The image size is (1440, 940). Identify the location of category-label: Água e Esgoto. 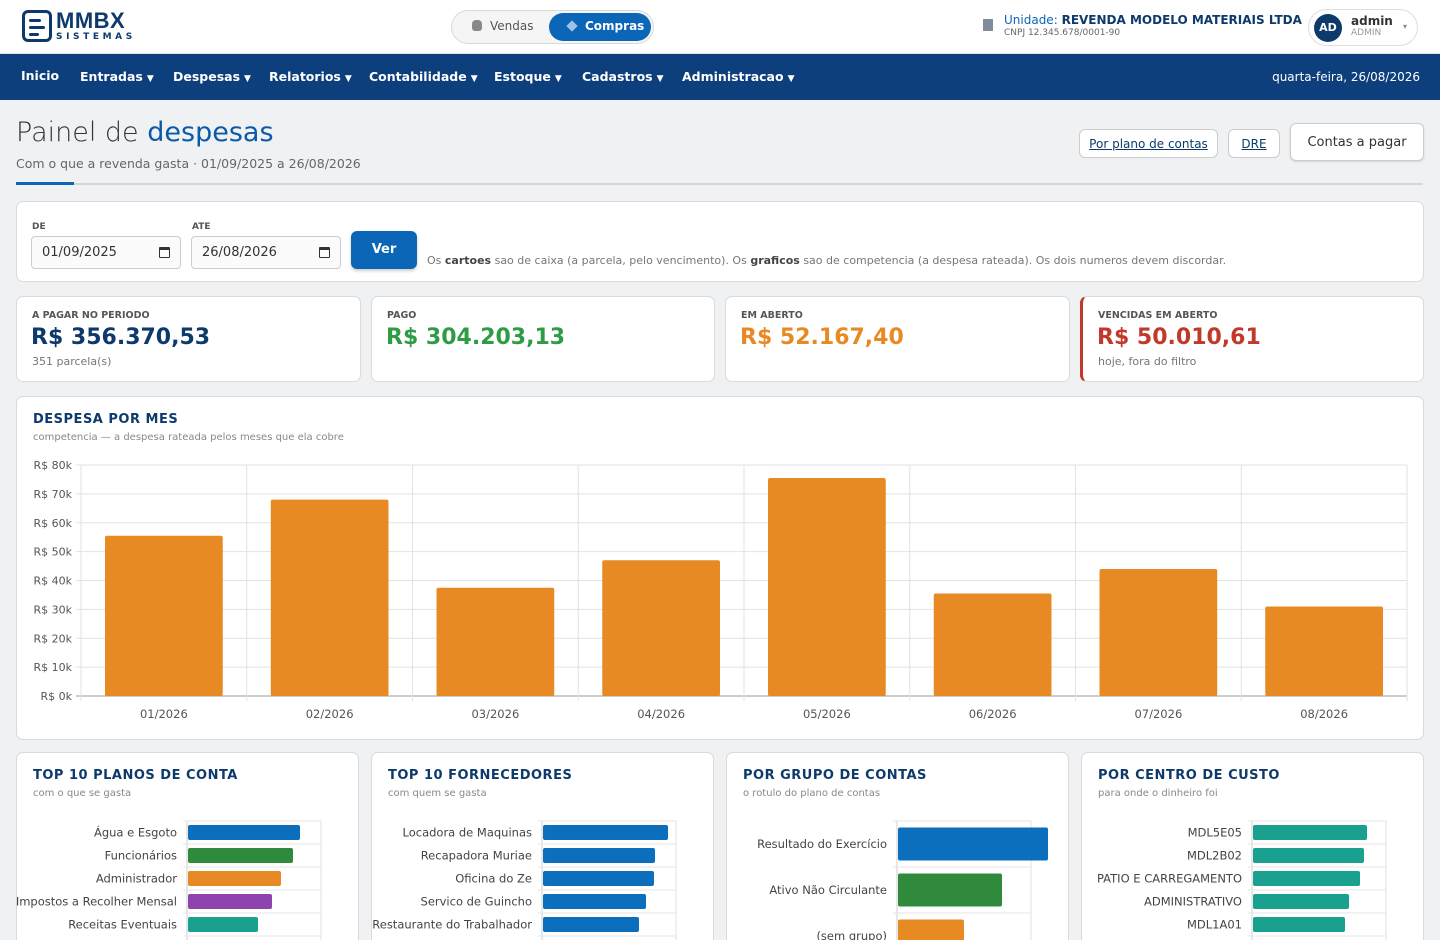
(135, 832).